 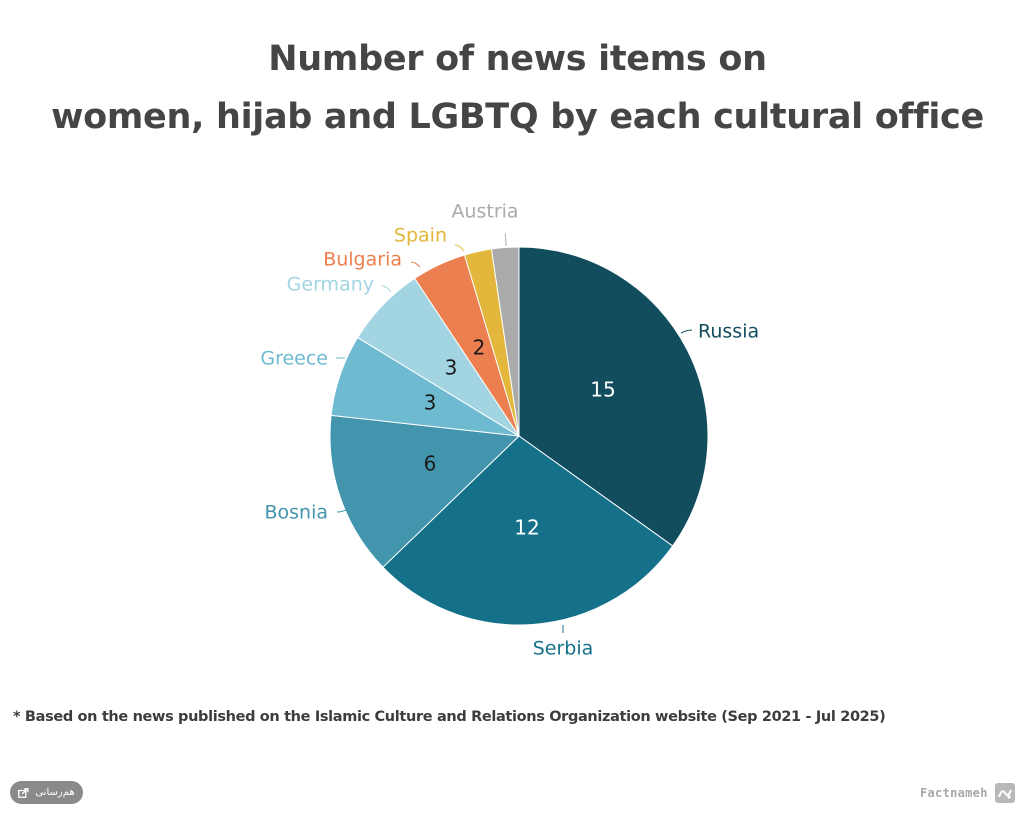 What do you see at coordinates (294, 359) in the screenshot?
I see `category-label-greece: Greece` at bounding box center [294, 359].